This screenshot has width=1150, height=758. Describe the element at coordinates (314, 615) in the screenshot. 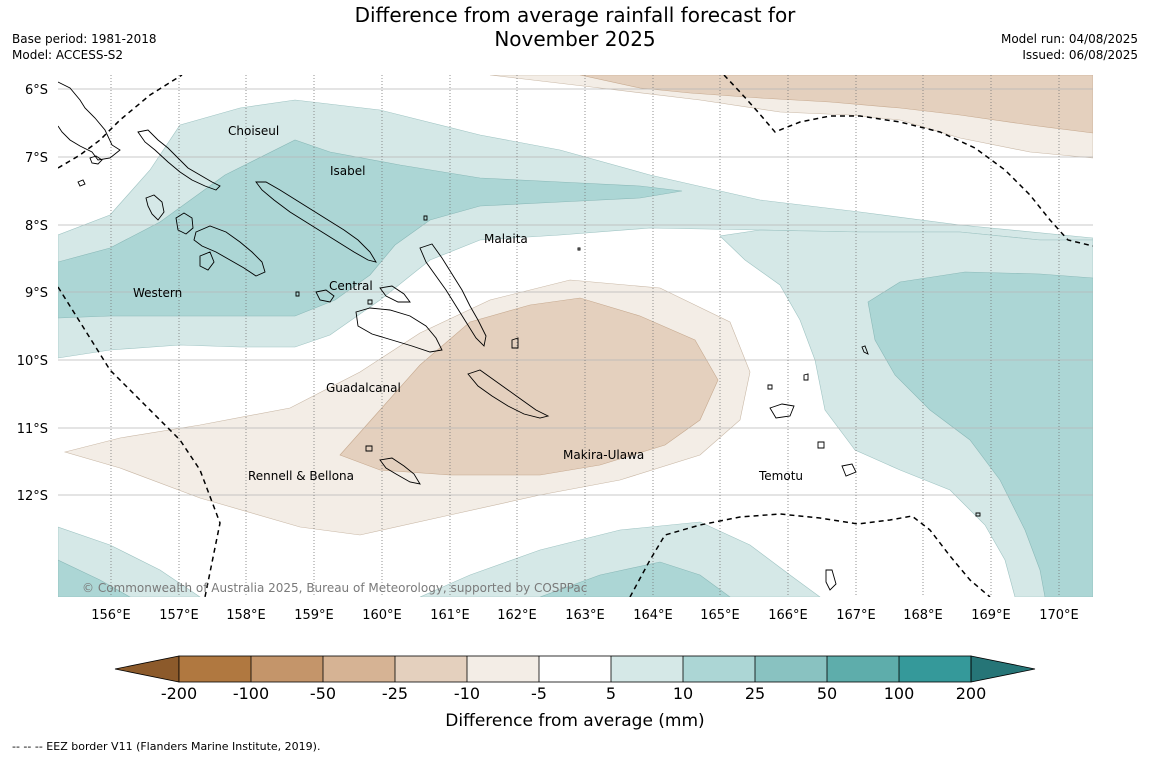

I see `lon-label-159e: 159°E` at that location.